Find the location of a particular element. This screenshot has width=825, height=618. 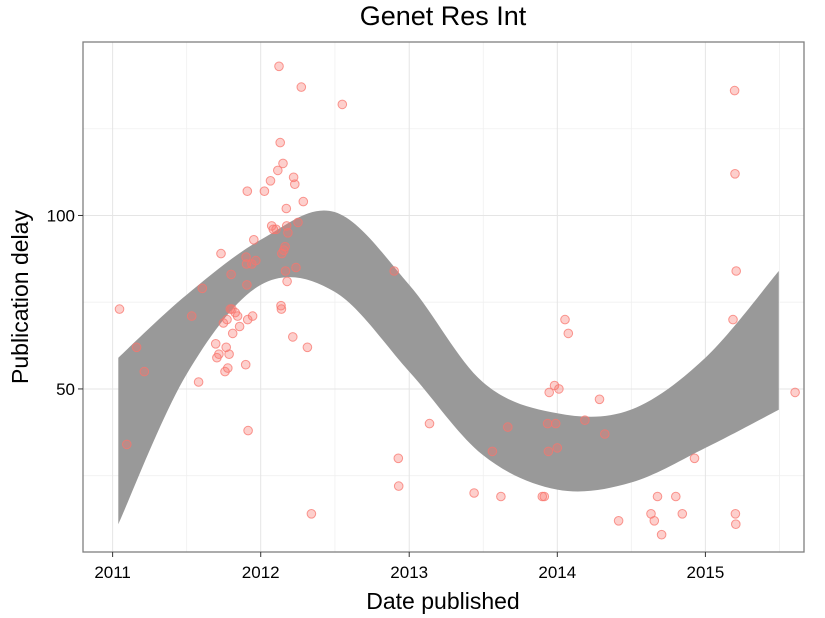

chart-title: Genet Res Int is located at coordinates (443, 16).